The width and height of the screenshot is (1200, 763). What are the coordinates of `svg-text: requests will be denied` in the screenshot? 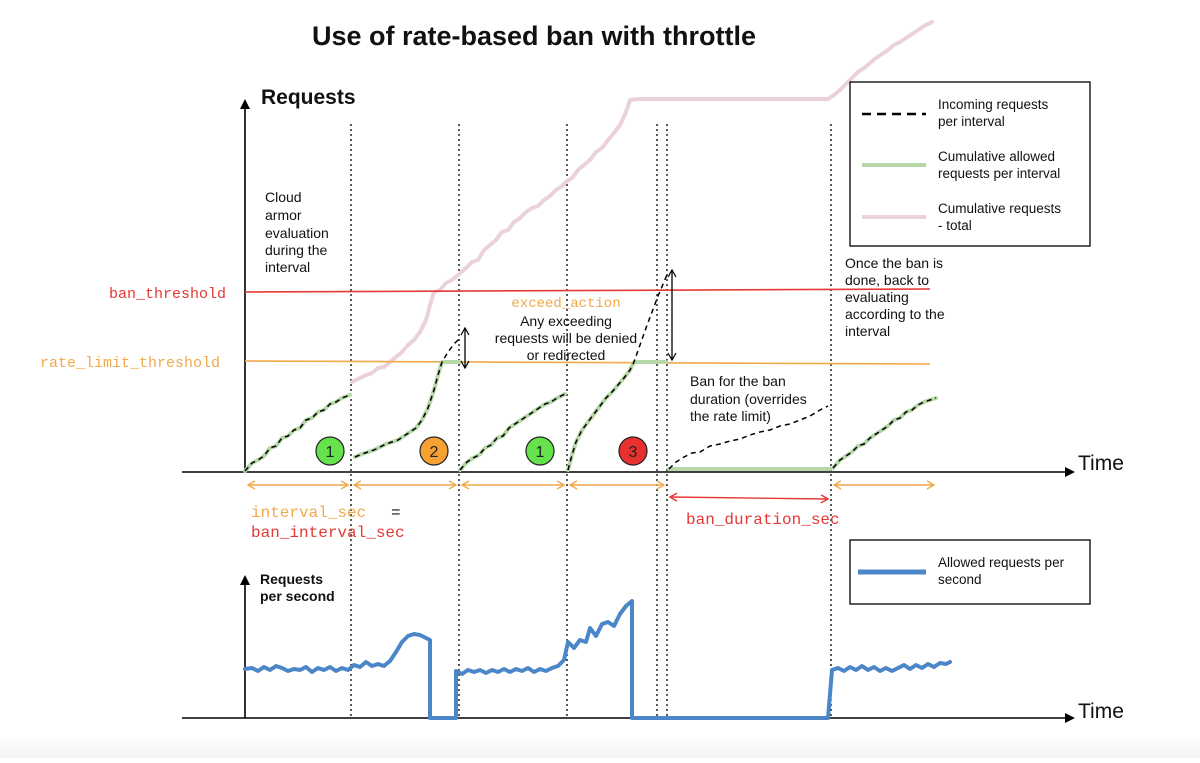 It's located at (566, 338).